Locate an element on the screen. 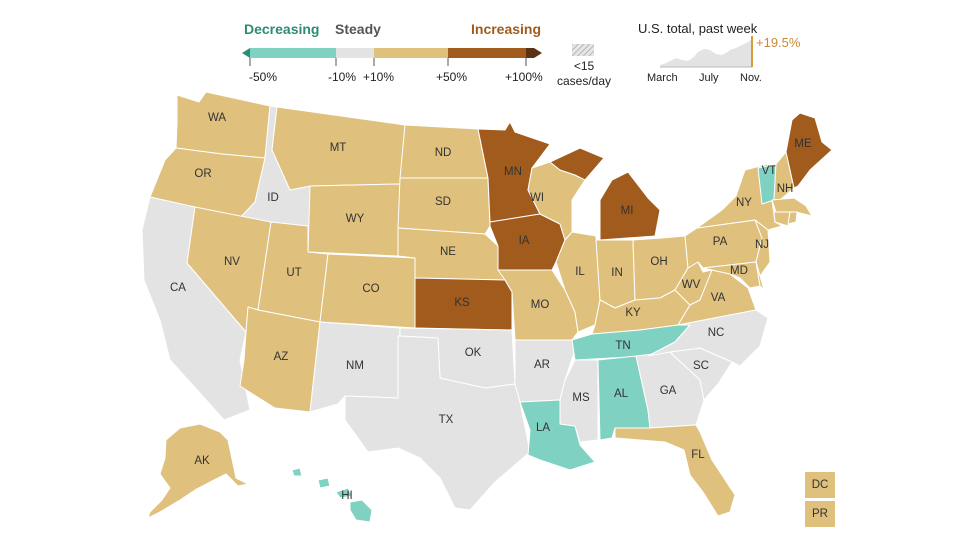  state-IA: IA is located at coordinates (527, 242).